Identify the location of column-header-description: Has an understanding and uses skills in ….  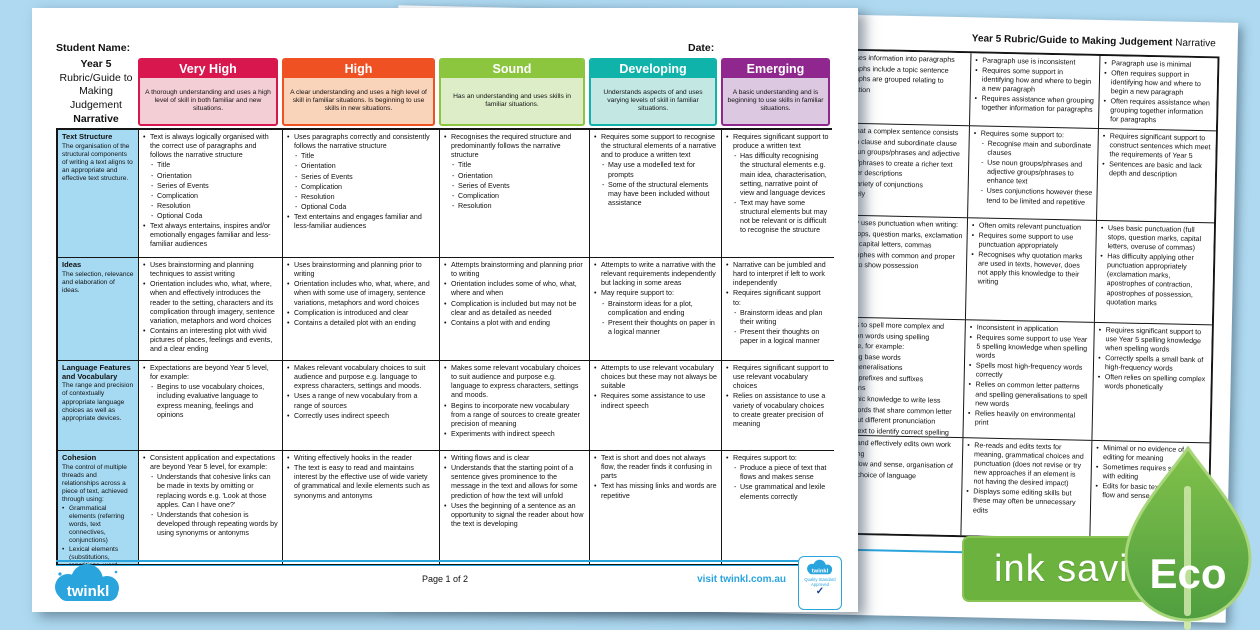
(512, 100).